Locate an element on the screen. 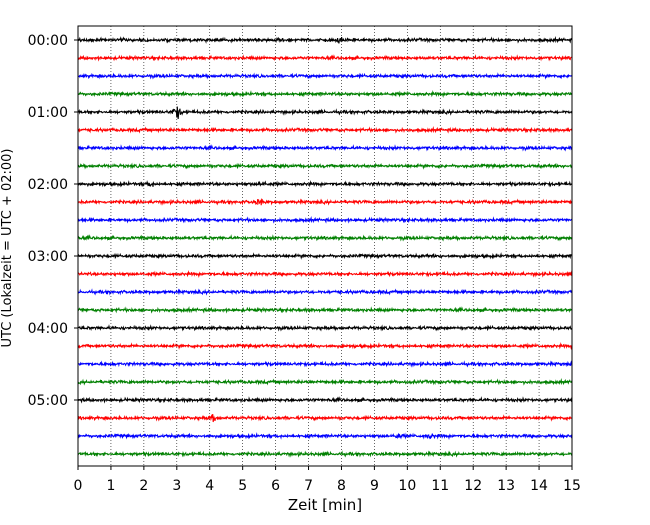  x-tick-label: 15 is located at coordinates (572, 486).